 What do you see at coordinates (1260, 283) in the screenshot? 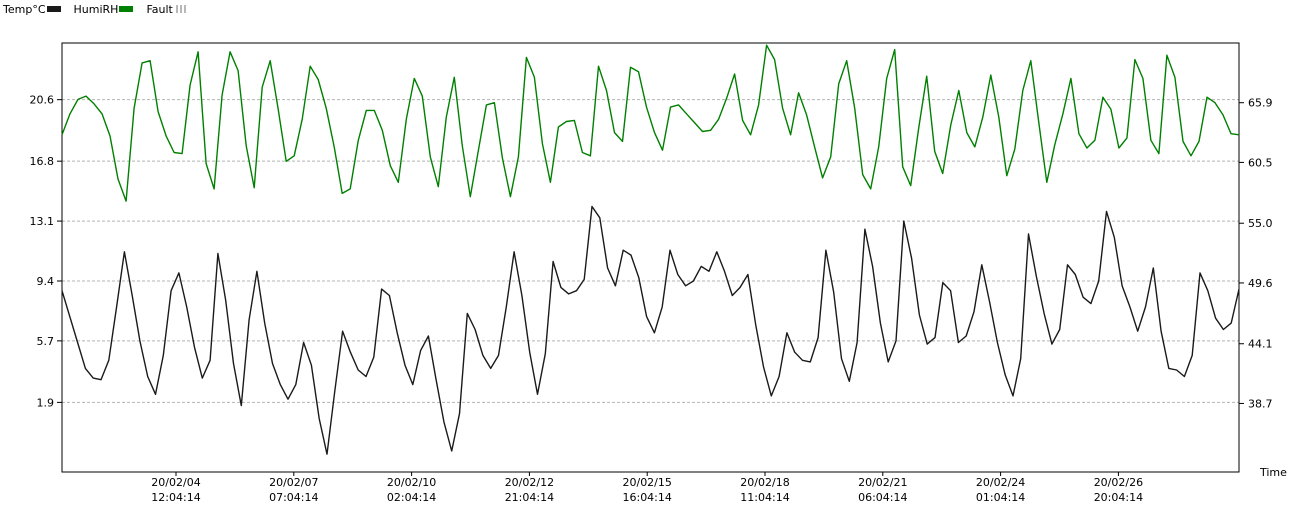
I see `y-right-tick-label: 49.6` at bounding box center [1260, 283].